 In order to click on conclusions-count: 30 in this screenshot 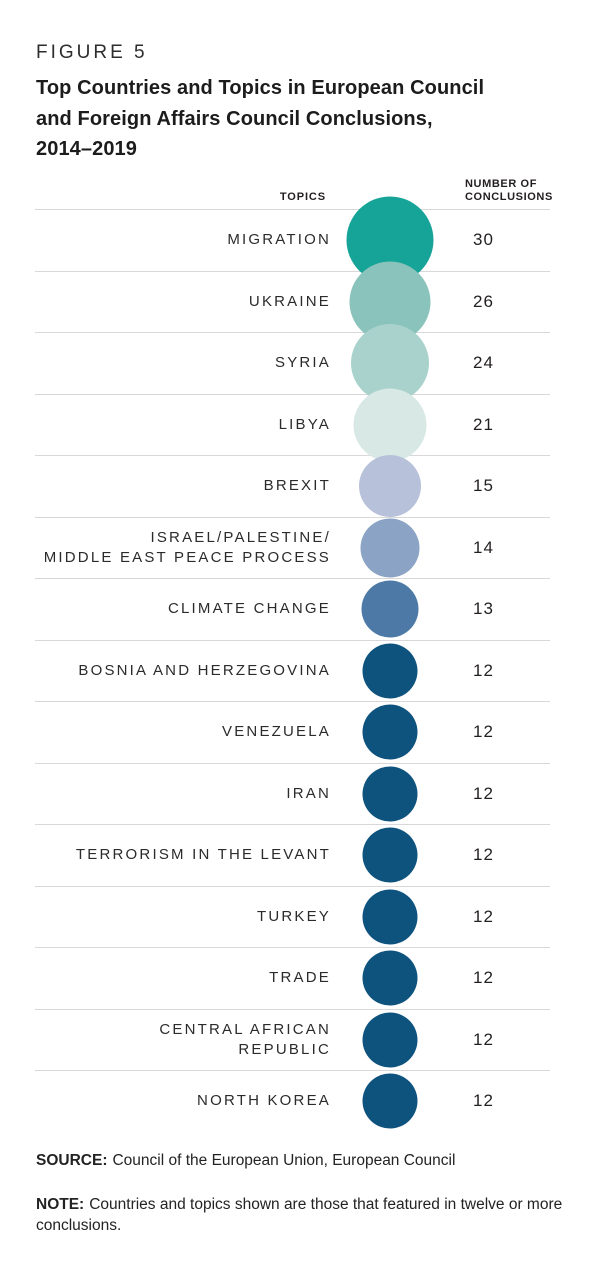, I will do `click(483, 240)`.